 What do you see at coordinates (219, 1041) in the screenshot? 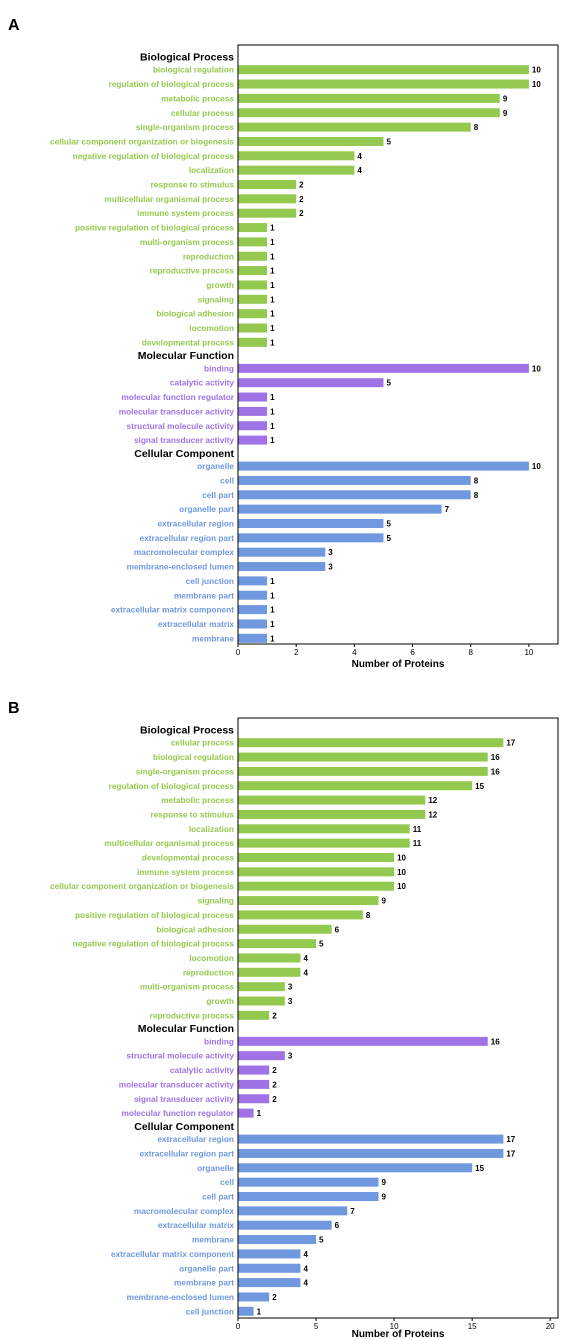
I see `category-label: binding` at bounding box center [219, 1041].